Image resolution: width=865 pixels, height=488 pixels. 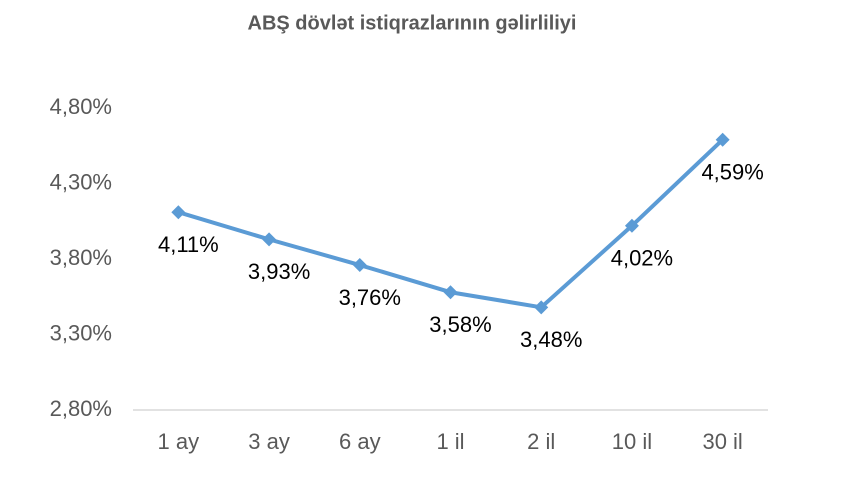 I want to click on y-tick-label: 4,80%, so click(x=81, y=106).